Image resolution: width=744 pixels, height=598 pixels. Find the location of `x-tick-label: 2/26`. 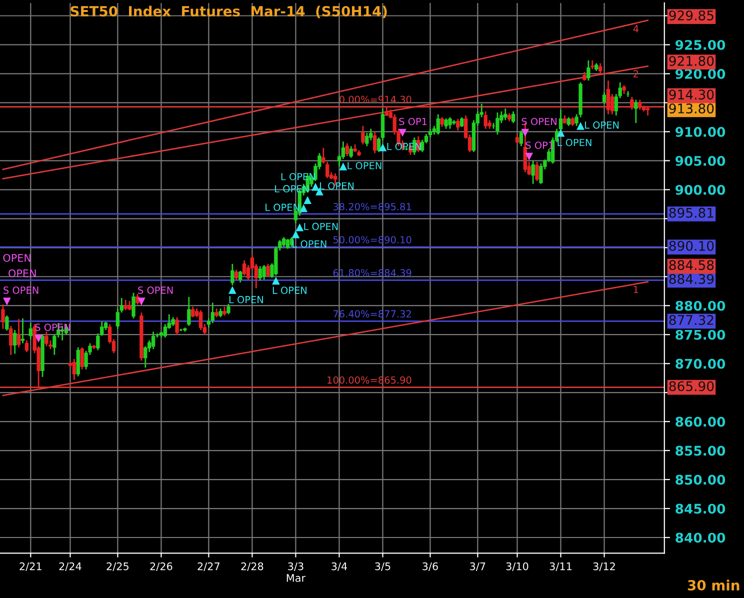

x-tick-label: 2/26 is located at coordinates (161, 567).